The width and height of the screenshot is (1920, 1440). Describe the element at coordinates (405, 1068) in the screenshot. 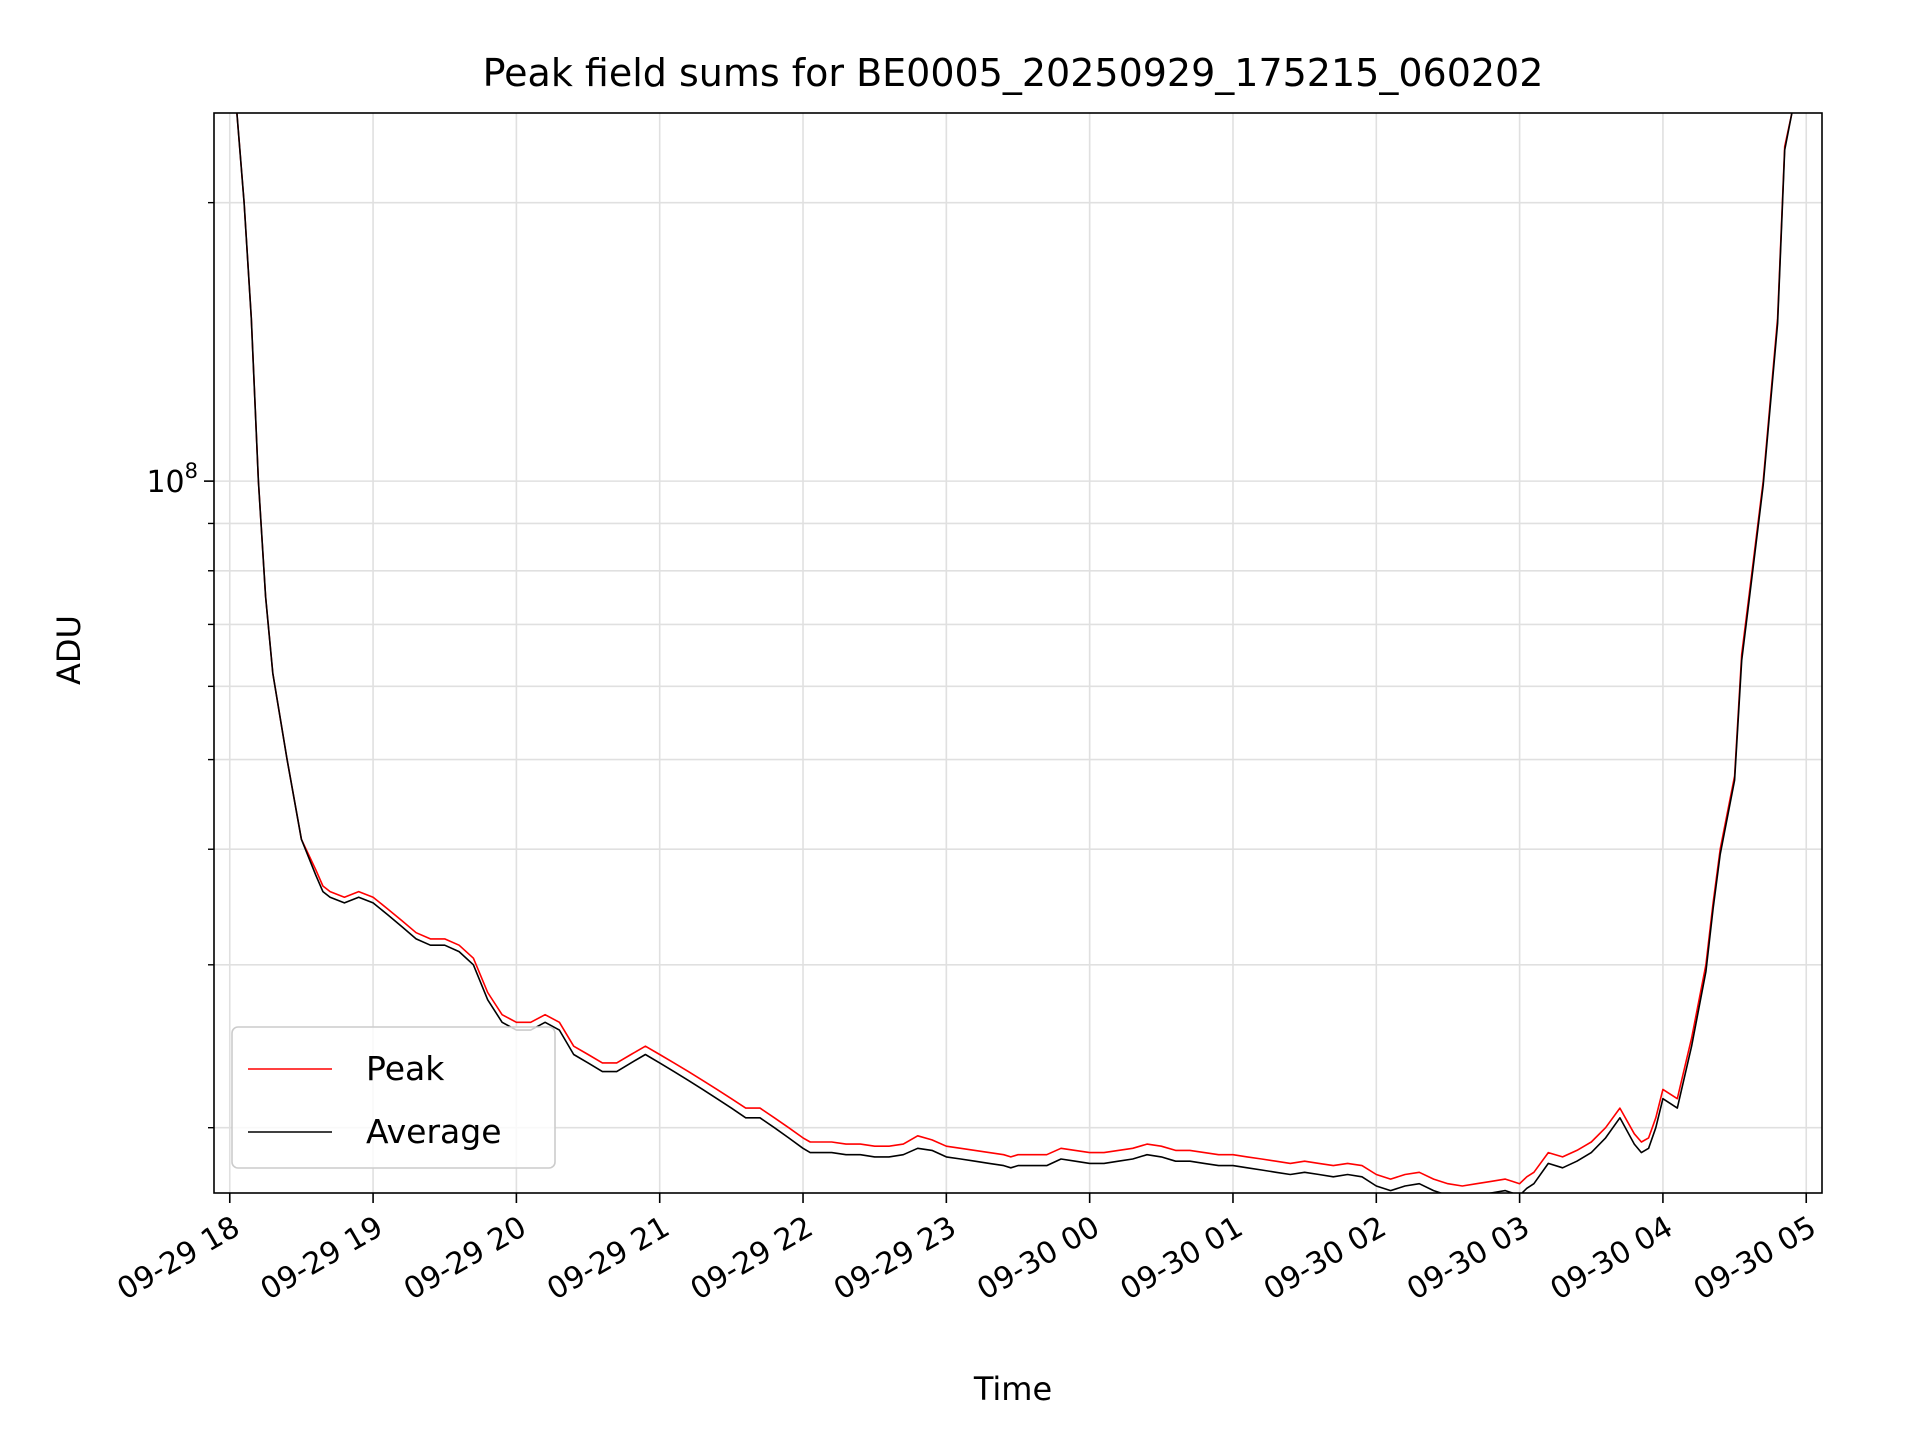

I see `legend-label-peak: Peak` at that location.